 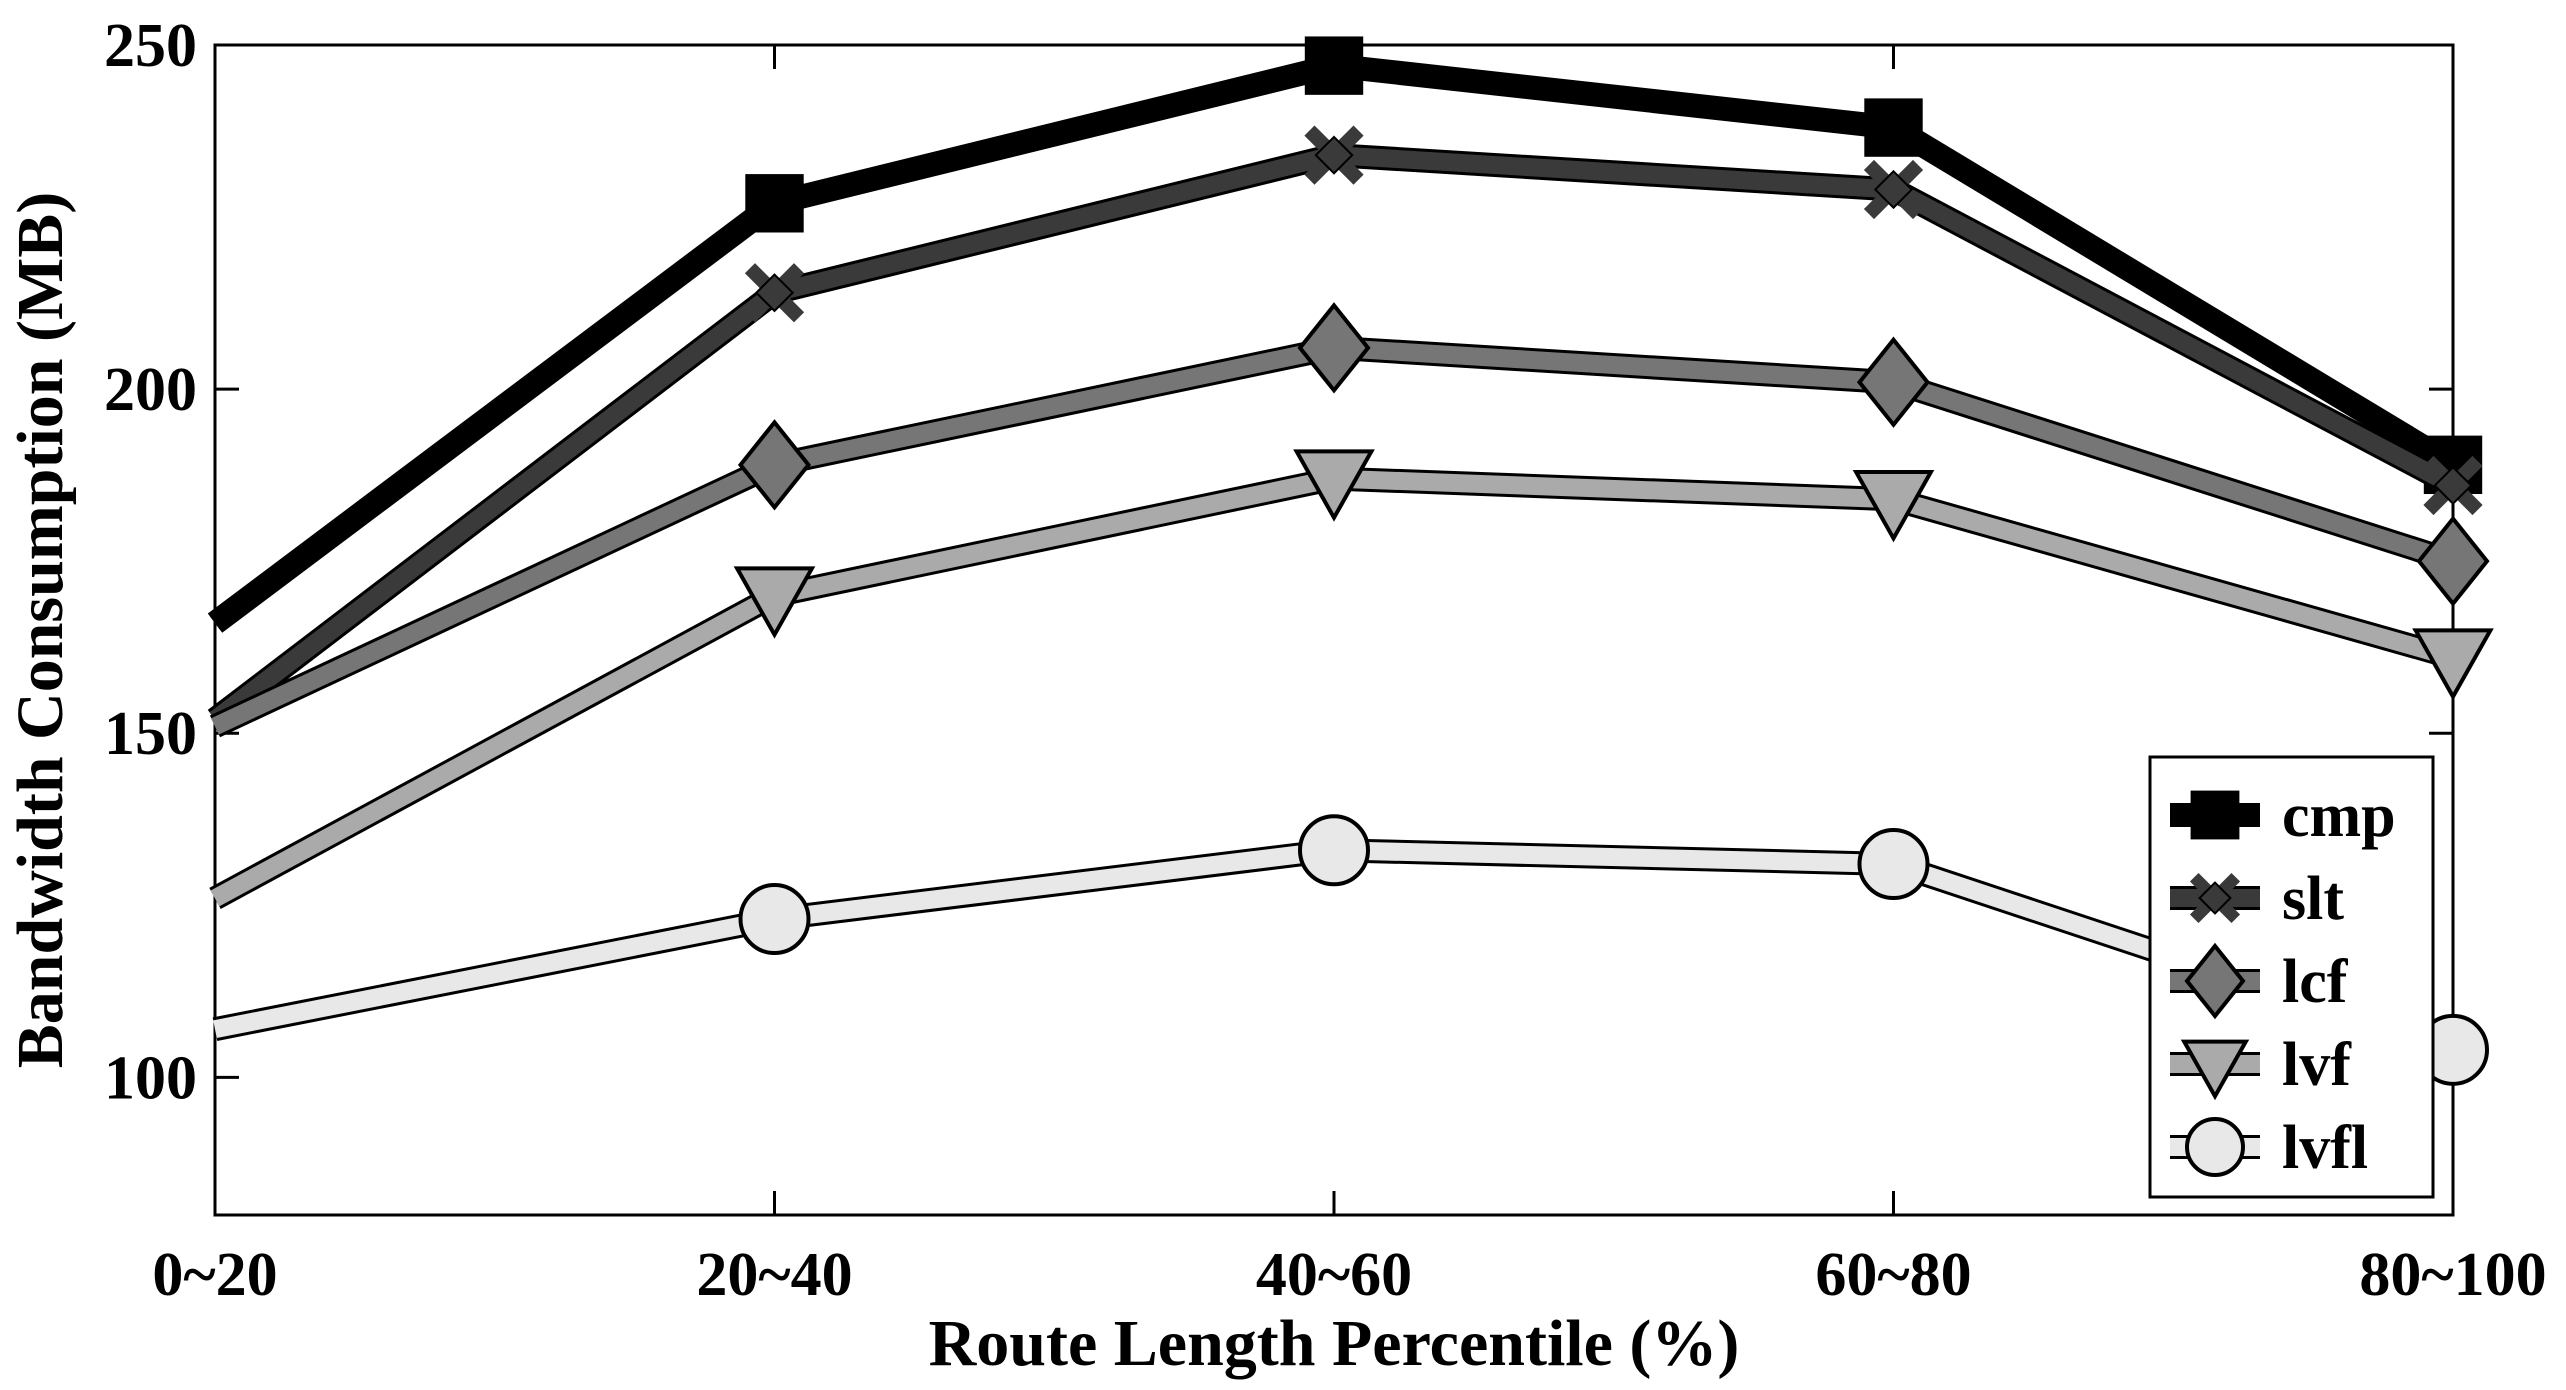 I want to click on legend-label: slt, so click(x=2313, y=899).